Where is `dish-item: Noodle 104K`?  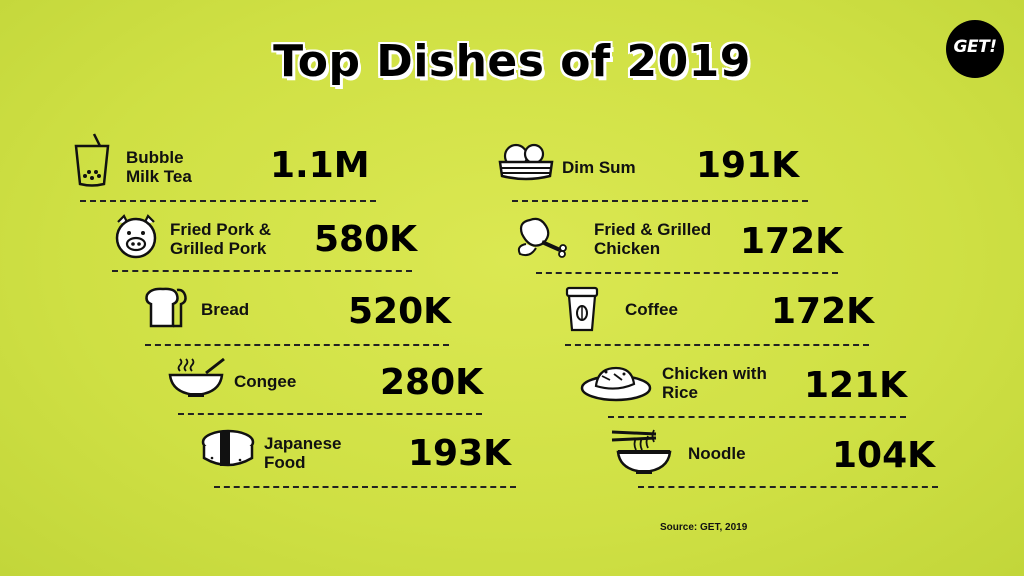 dish-item: Noodle 104K is located at coordinates (780, 459).